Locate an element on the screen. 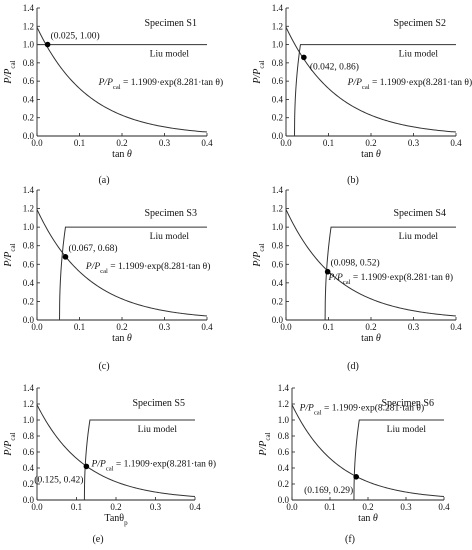 This screenshot has height=550, width=472. panel-caption: (b) is located at coordinates (353, 180).